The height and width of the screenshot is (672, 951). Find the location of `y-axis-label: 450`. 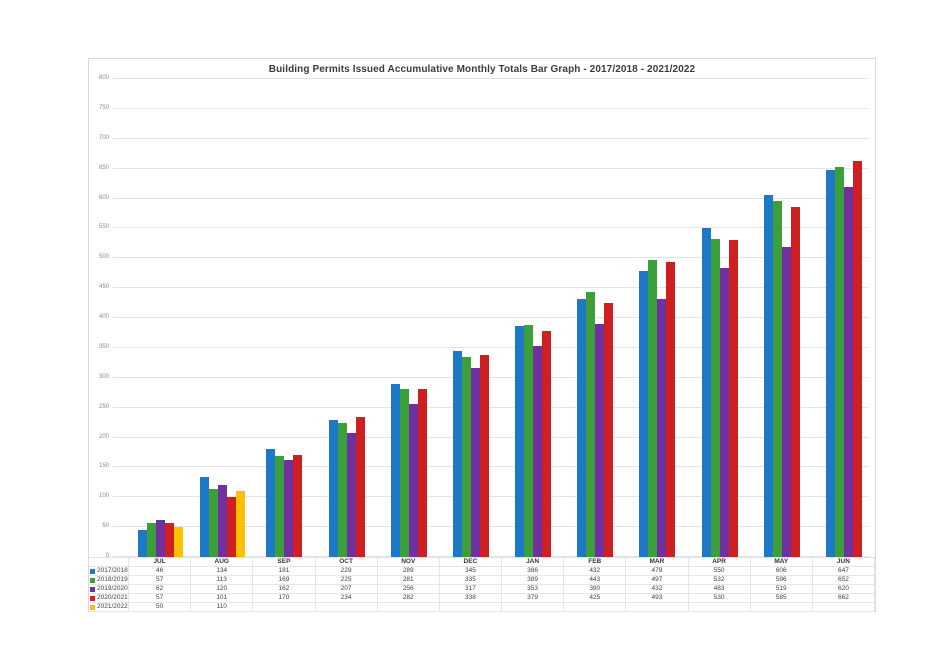

y-axis-label: 450 is located at coordinates (103, 287).